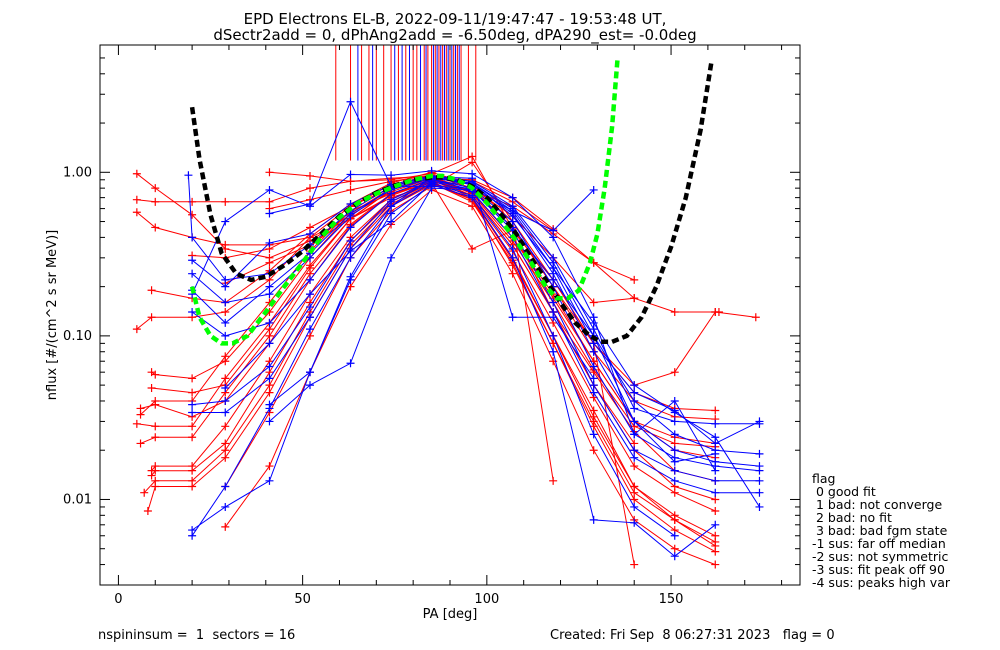  Describe the element at coordinates (844, 491) in the screenshot. I see `legend-item: 0 good fit` at that location.